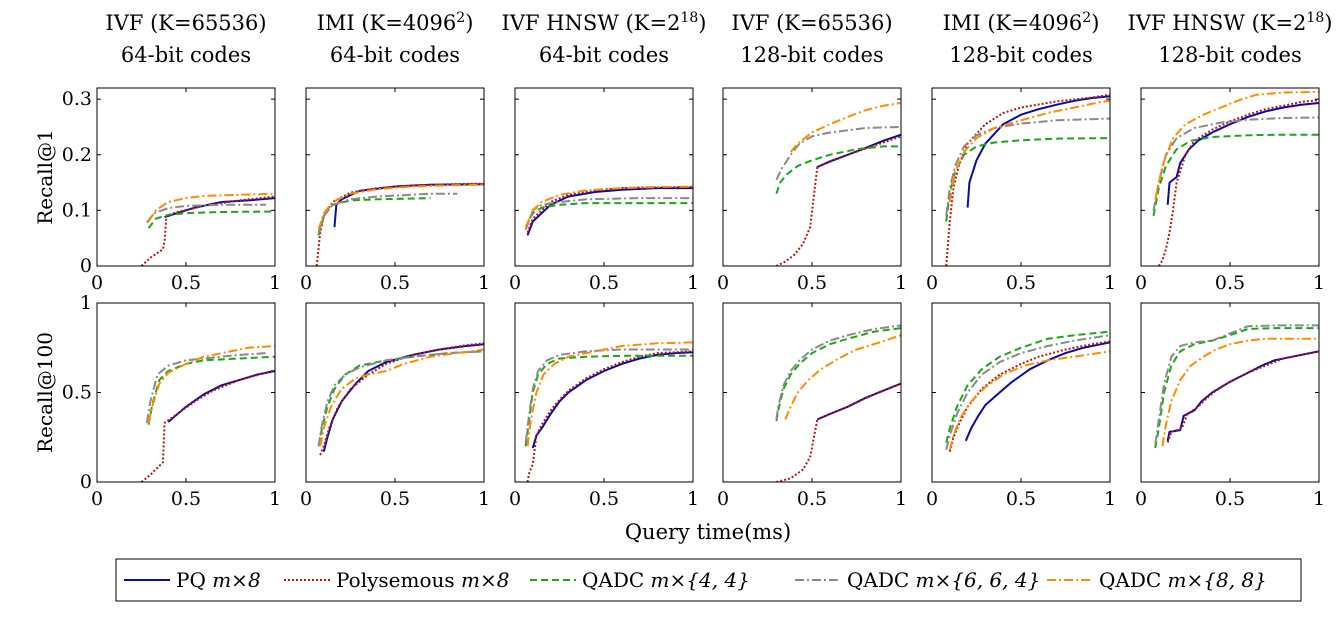 The image size is (1344, 624). Describe the element at coordinates (77, 155) in the screenshot. I see `y-tick-label: 0.2` at that location.